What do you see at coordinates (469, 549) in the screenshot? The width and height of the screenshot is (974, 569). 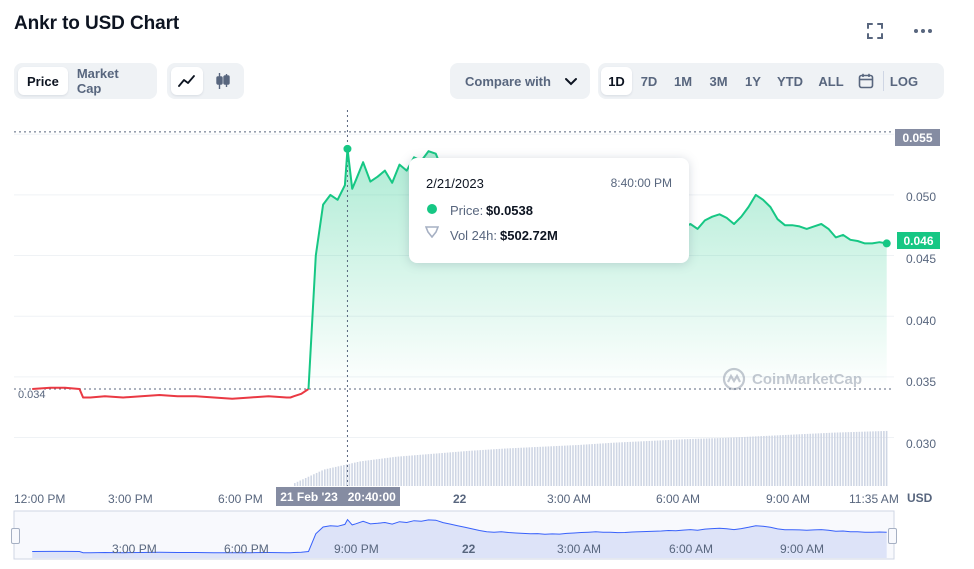 I see `navigator-tick-label: 22` at bounding box center [469, 549].